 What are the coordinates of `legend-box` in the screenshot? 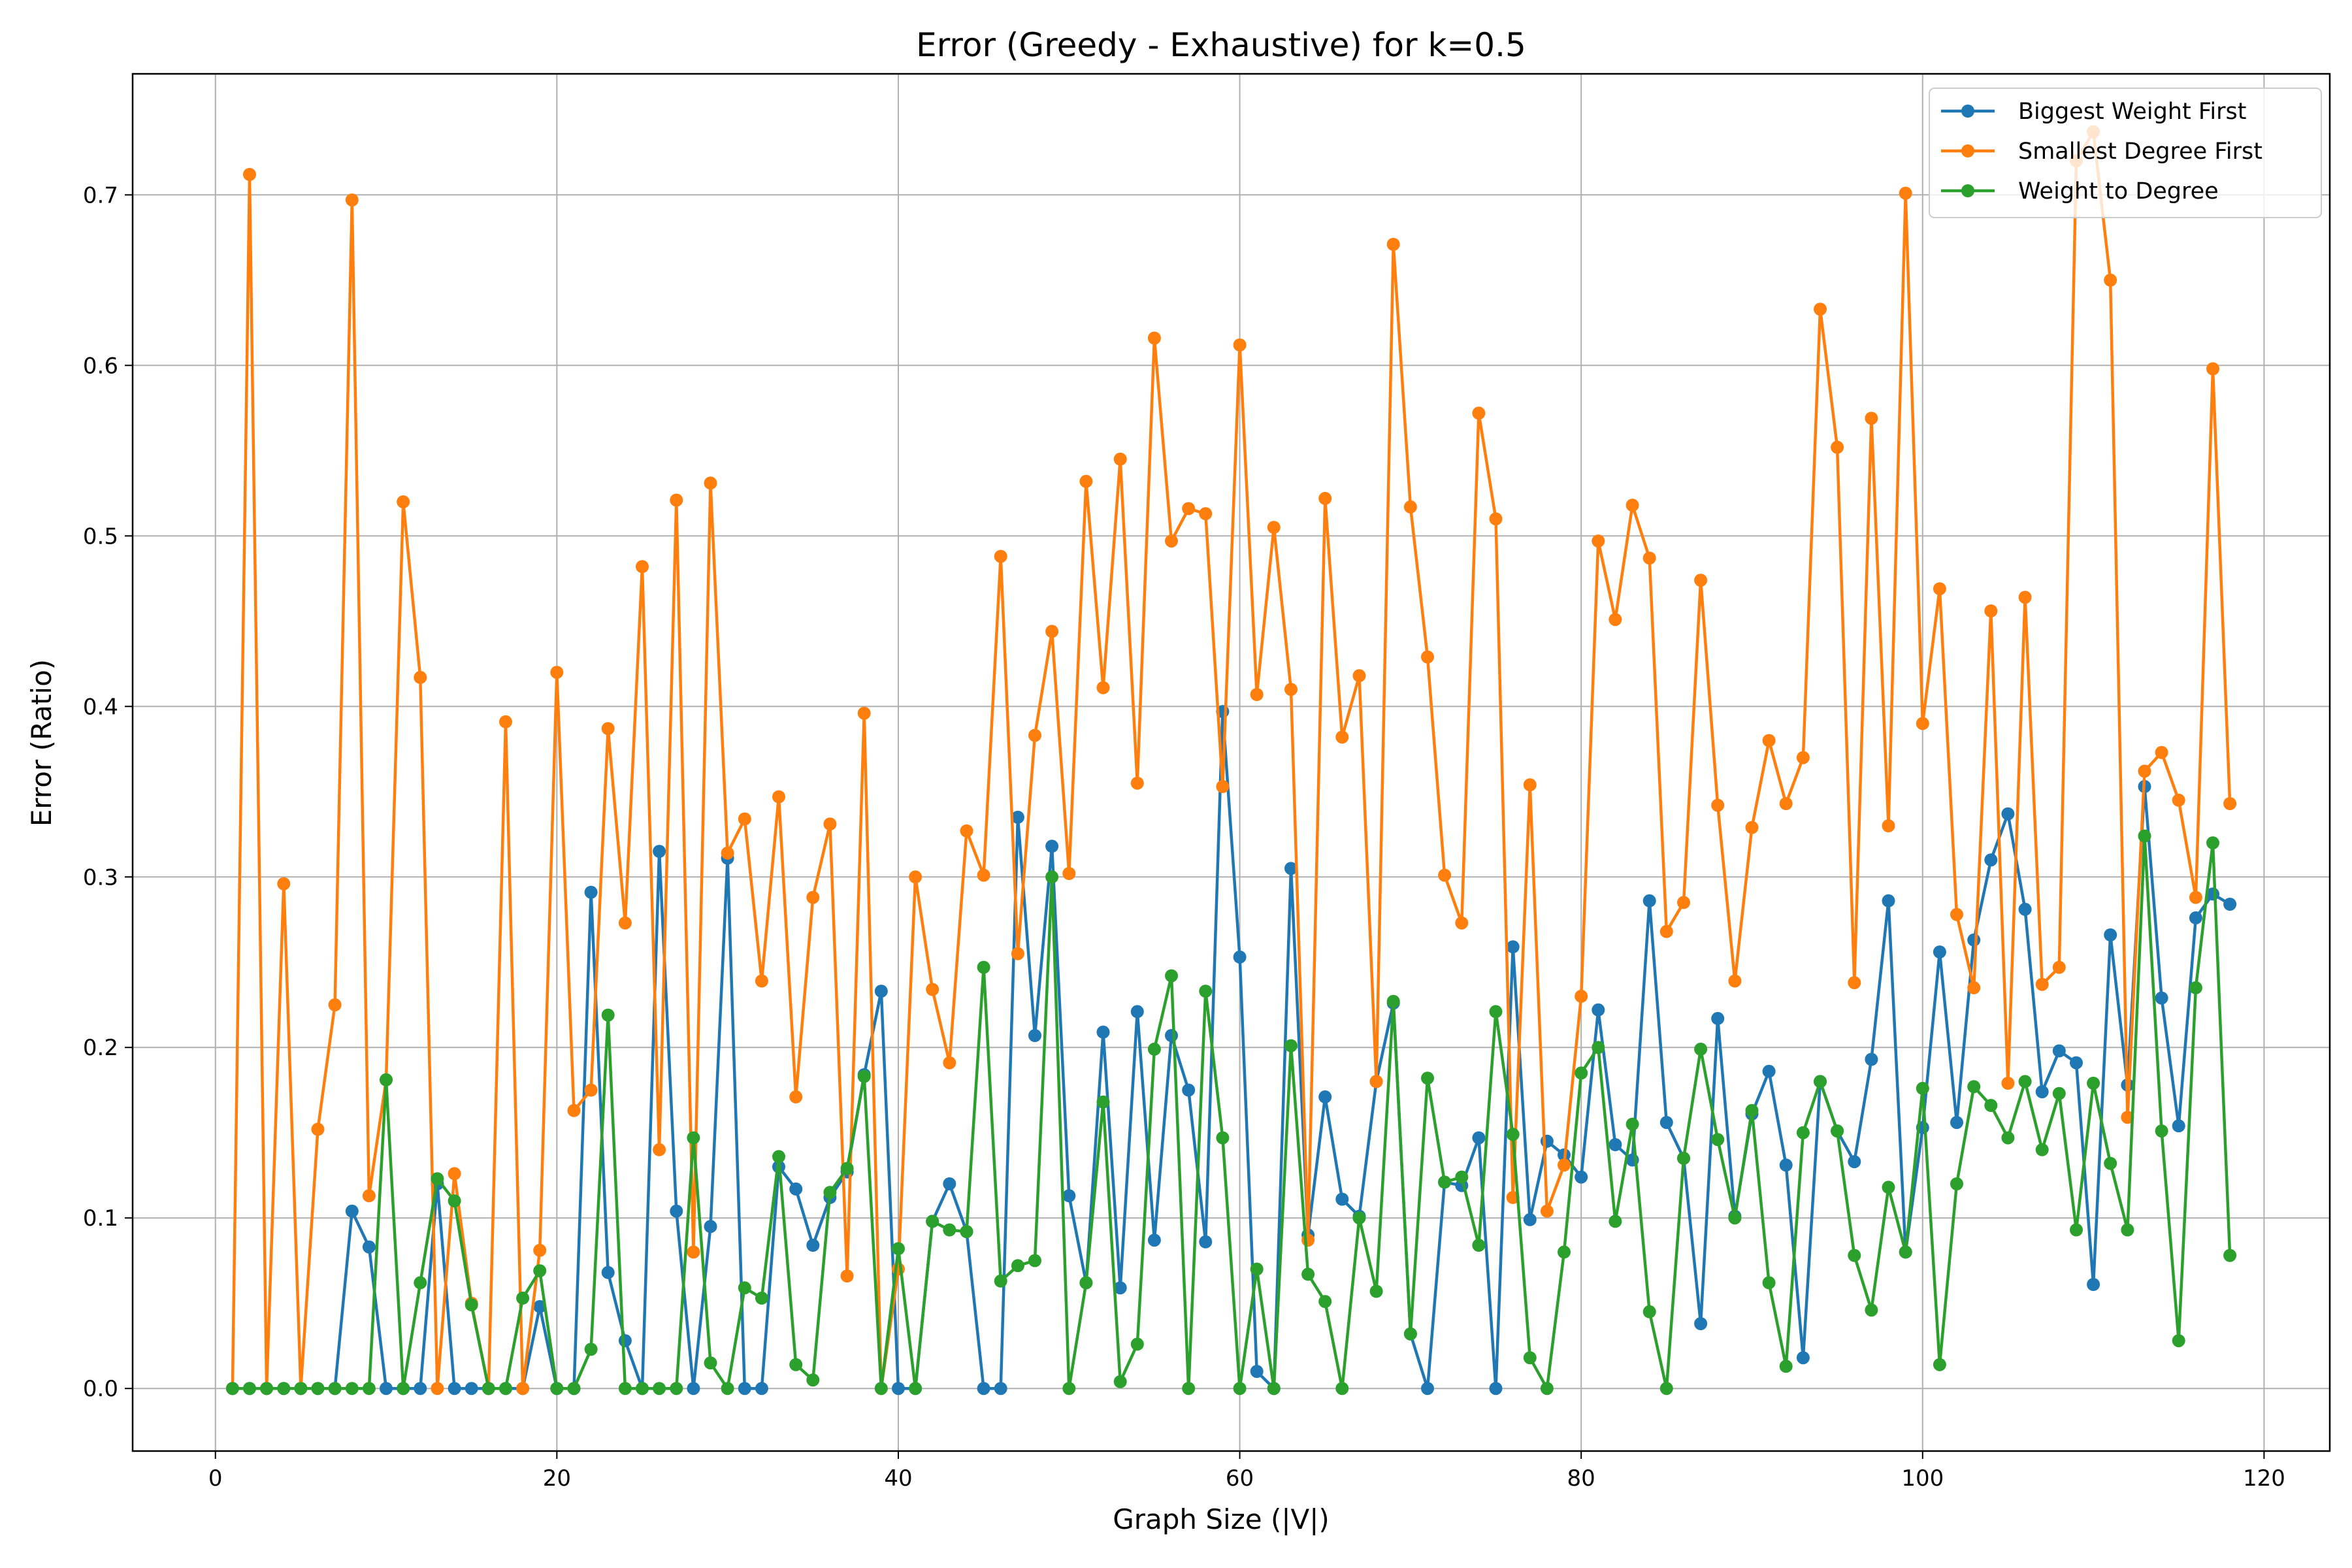 It's located at (2125, 153).